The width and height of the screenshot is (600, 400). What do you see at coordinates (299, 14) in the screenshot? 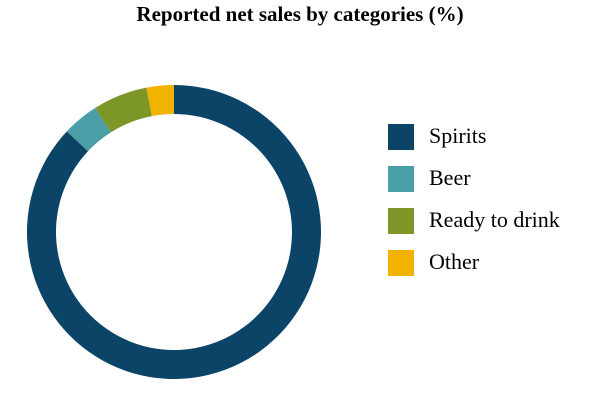
I see `chart-title: Reported net sales by categories (%)` at bounding box center [299, 14].